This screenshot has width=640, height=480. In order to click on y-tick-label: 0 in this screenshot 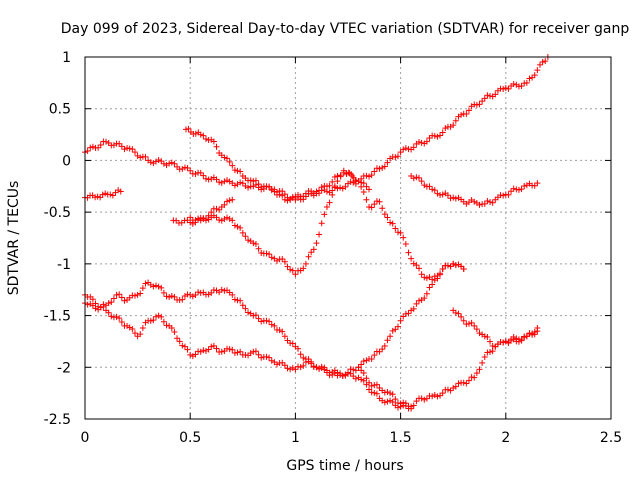, I will do `click(66, 161)`.